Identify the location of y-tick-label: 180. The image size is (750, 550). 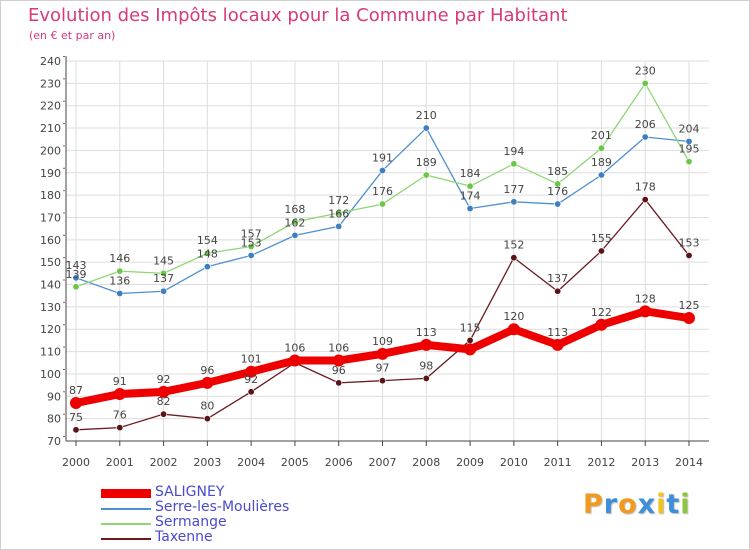
(50, 195).